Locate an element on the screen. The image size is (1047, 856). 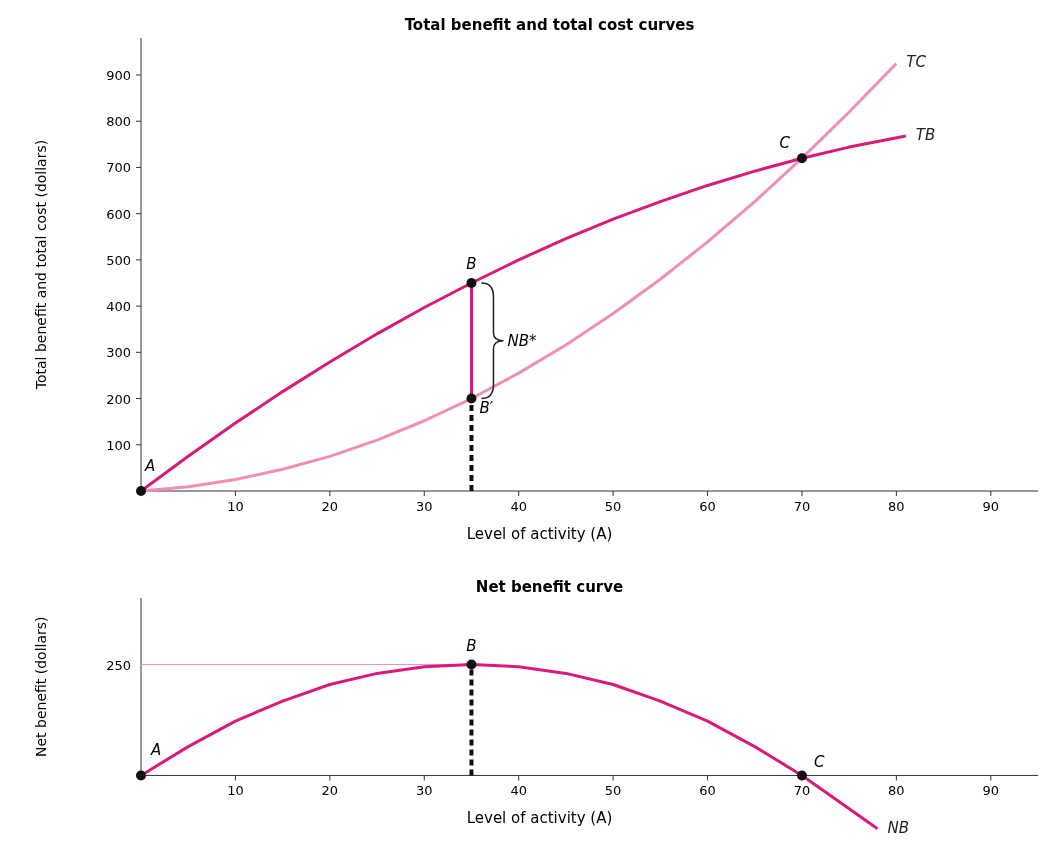
y-tick-label: 500 is located at coordinates (118, 260).